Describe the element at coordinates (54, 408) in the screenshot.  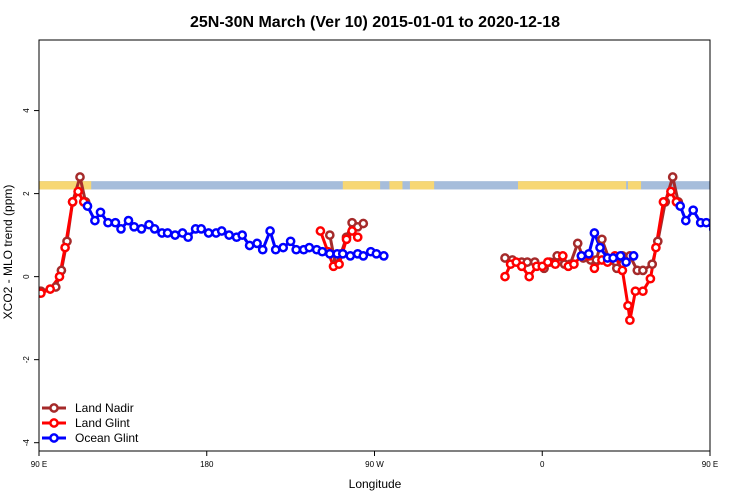
I see `legend-marker-land-nadir` at that location.